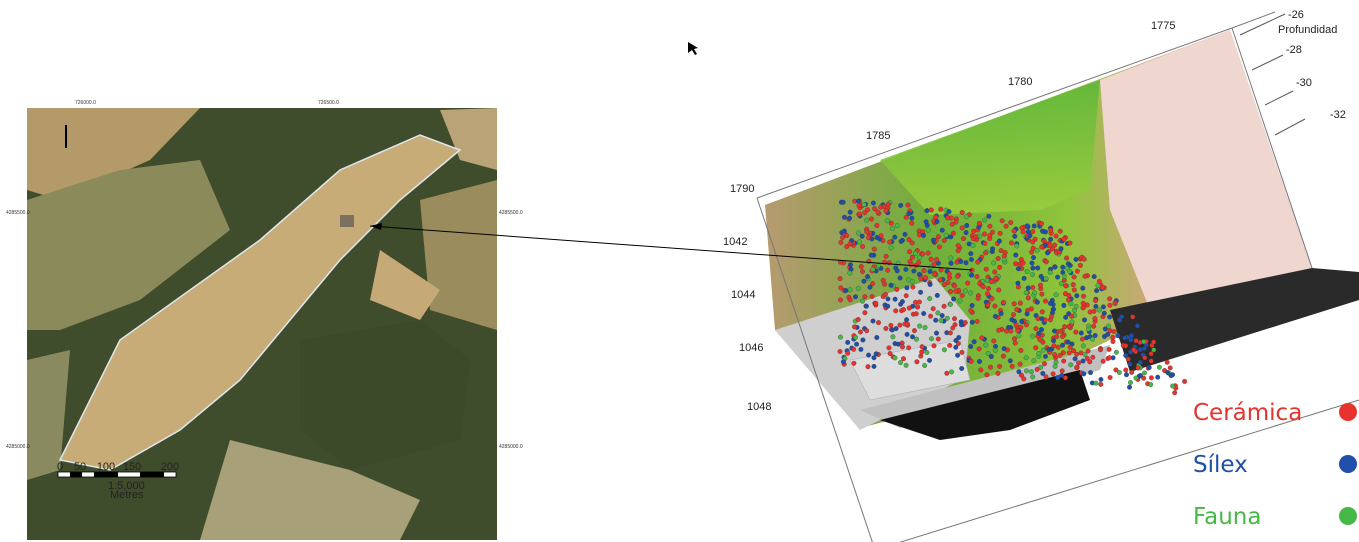  What do you see at coordinates (1348, 464) in the screenshot?
I see `legend-marker` at bounding box center [1348, 464].